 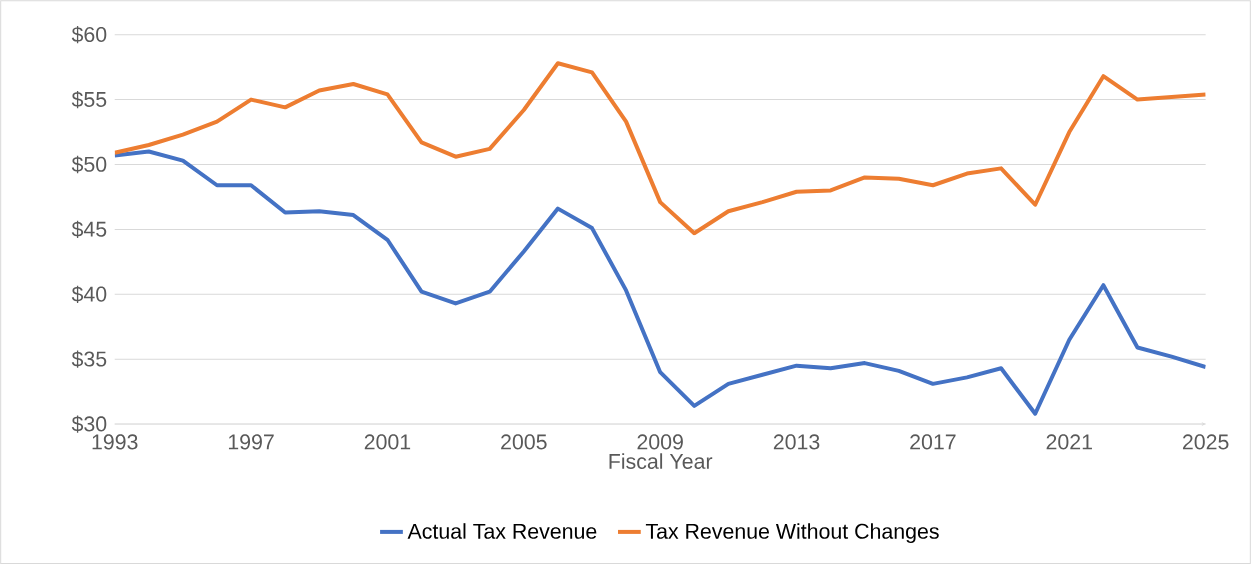 I want to click on y-tick-label: $60, so click(x=89, y=34).